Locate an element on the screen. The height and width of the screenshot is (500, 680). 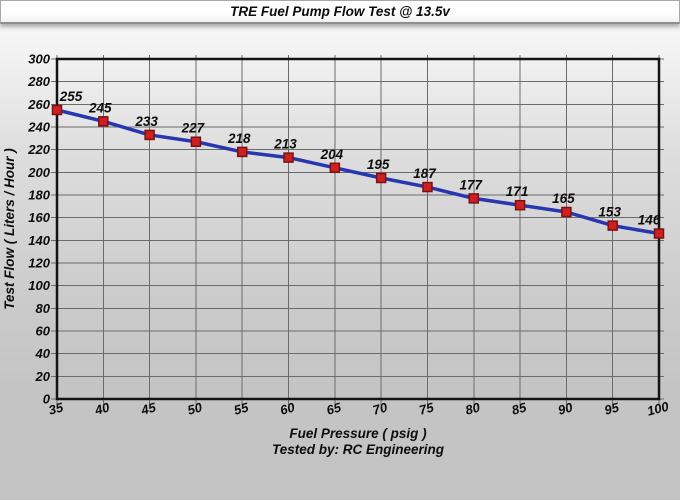
y-tick-label: 240 is located at coordinates (38, 127).